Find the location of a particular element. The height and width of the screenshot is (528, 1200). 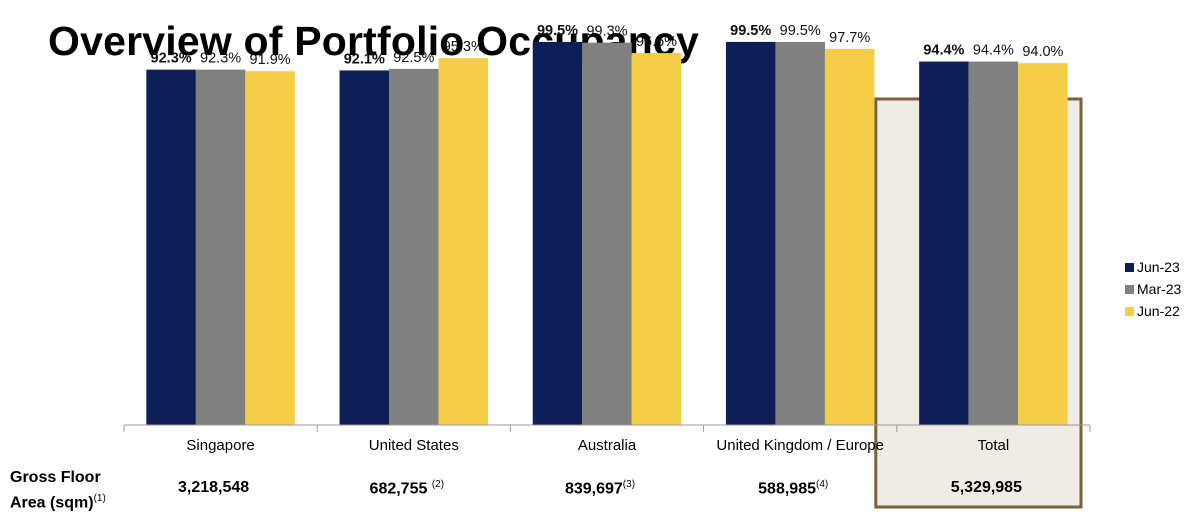

data-label-singapore-jun-22: 91.9% is located at coordinates (270, 60).